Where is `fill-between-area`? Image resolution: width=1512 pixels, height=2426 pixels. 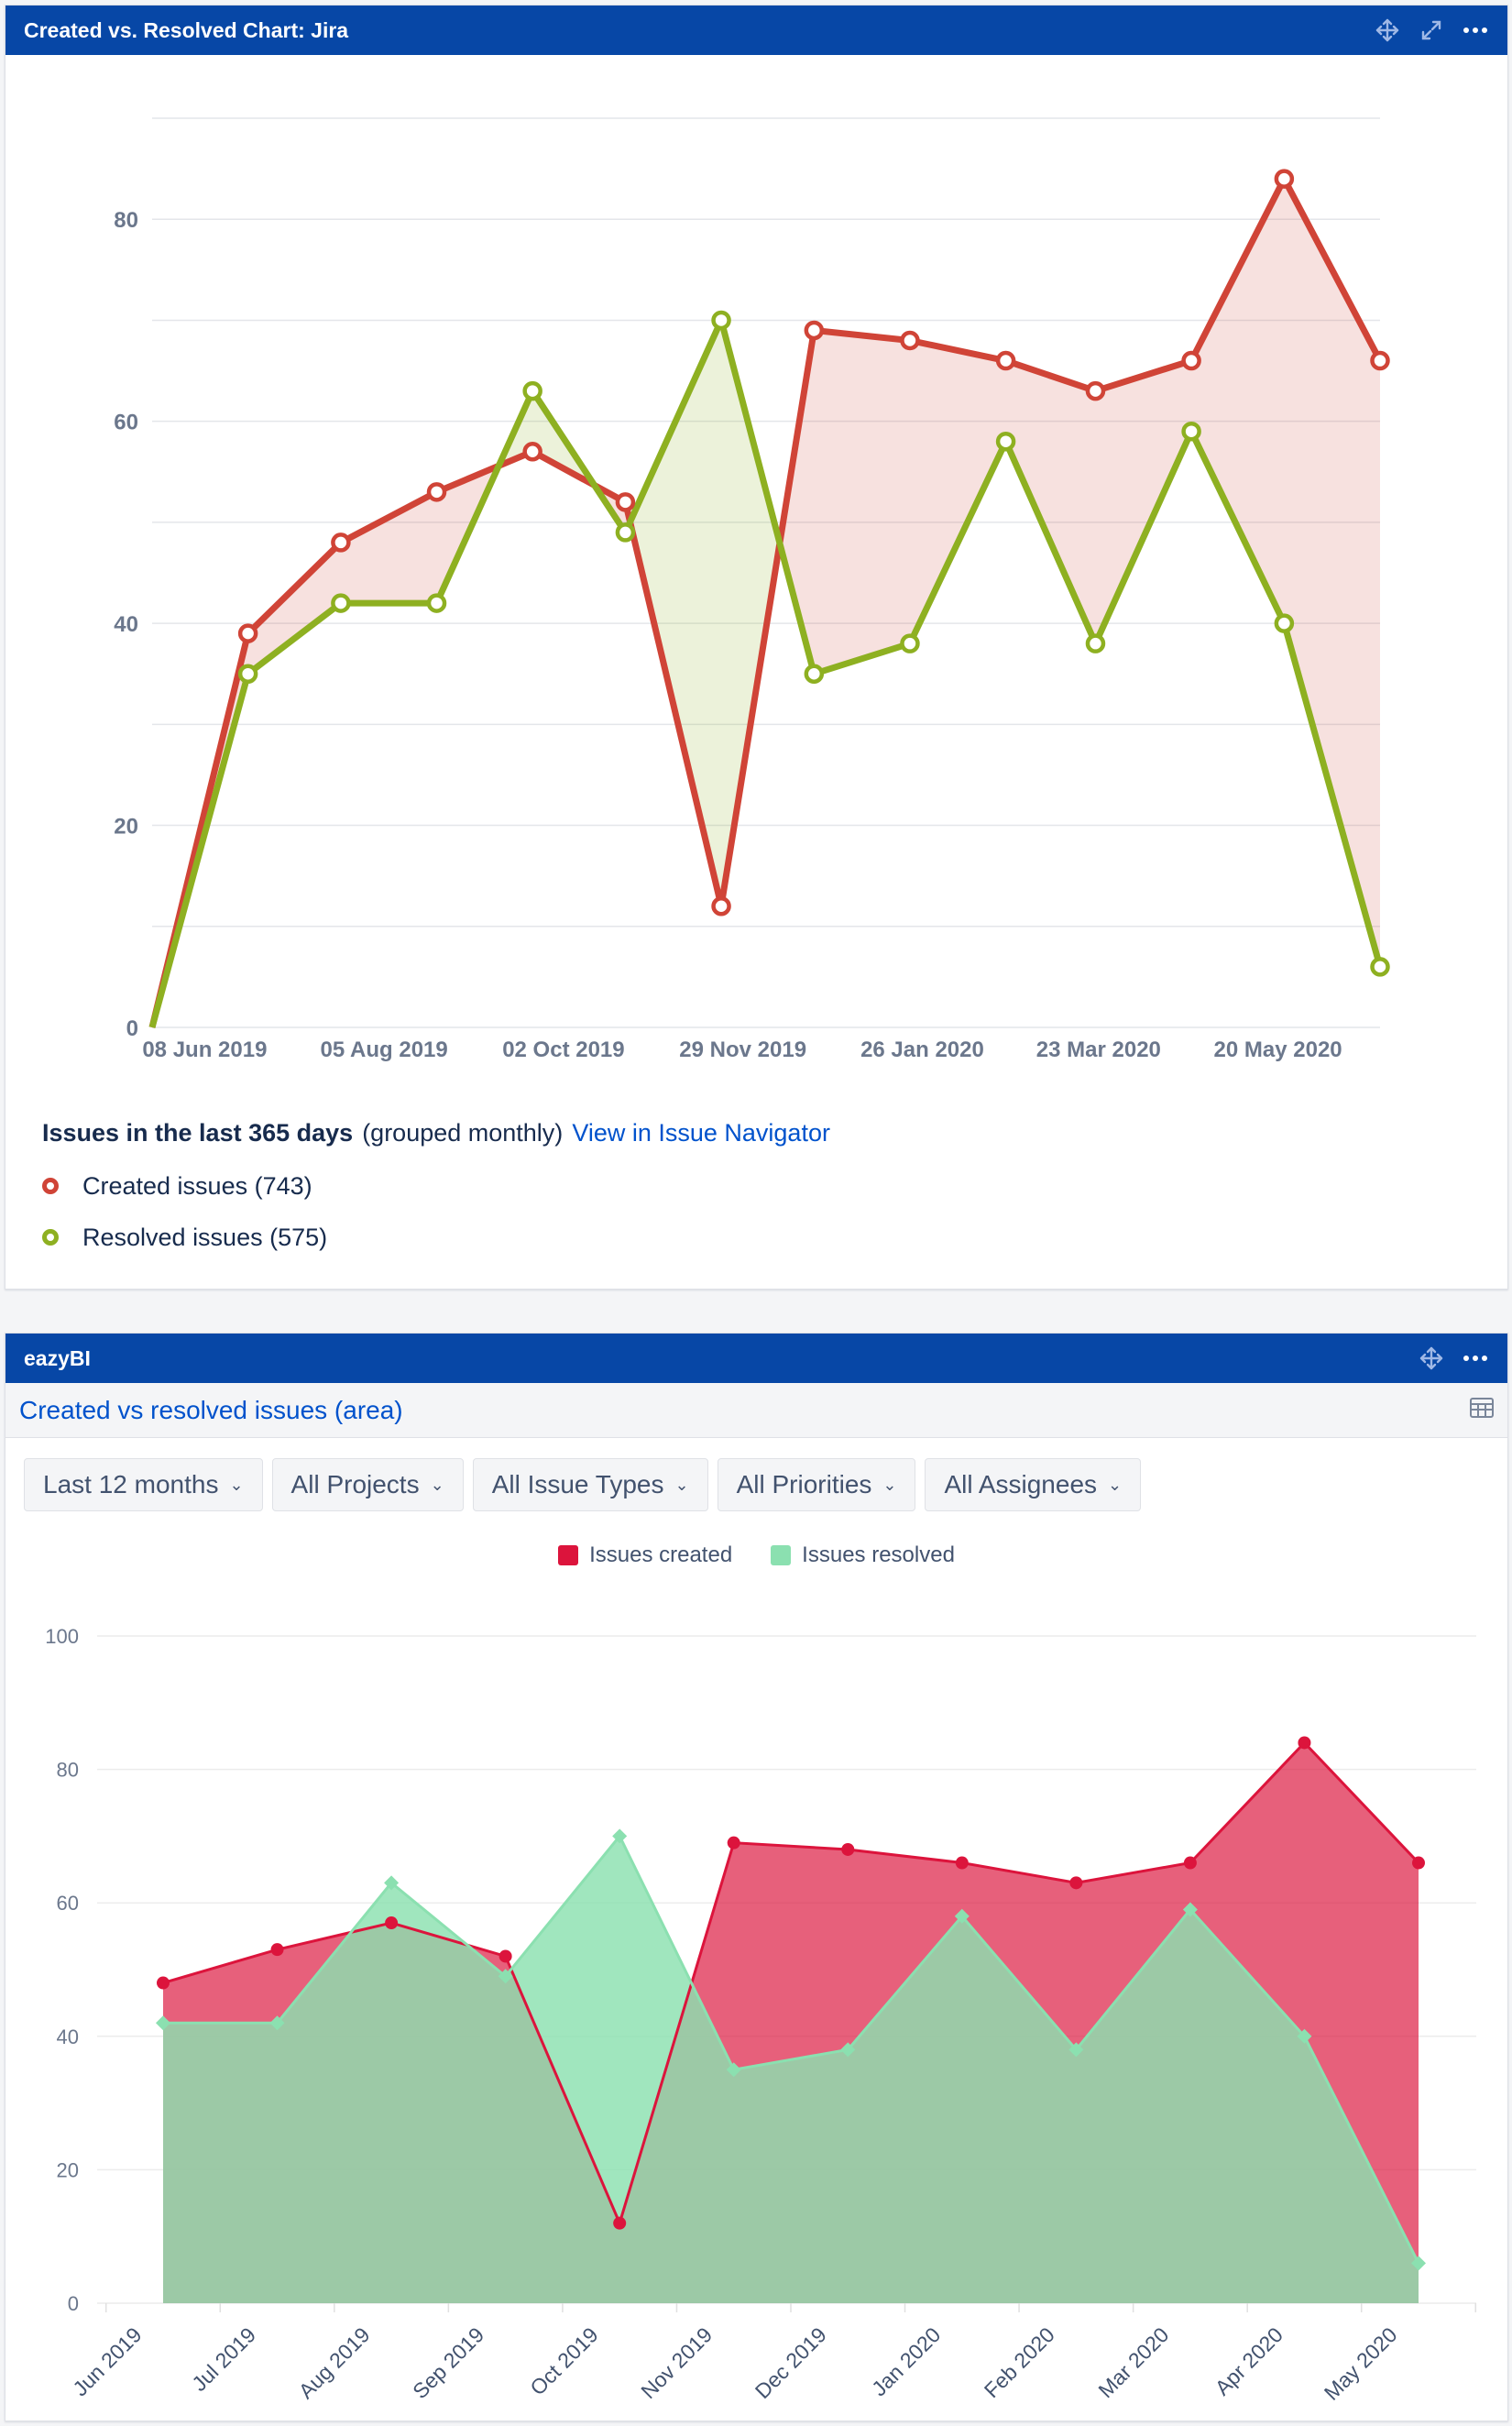 fill-between-area is located at coordinates (325, 746).